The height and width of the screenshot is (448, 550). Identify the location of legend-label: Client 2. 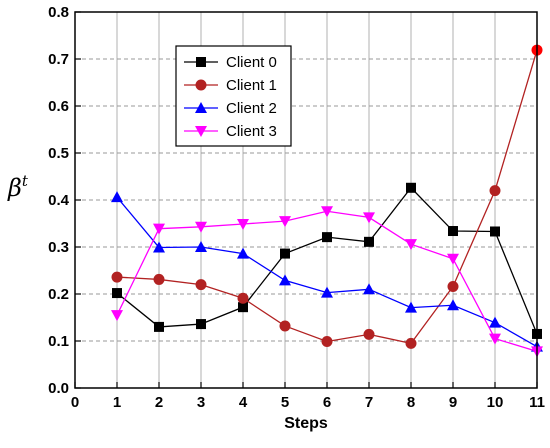
(251, 108).